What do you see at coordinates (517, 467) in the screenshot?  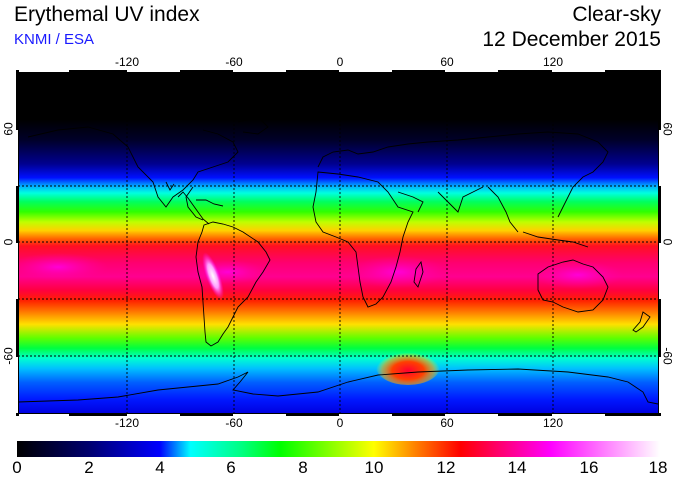 I see `colorbar-tick: 14` at bounding box center [517, 467].